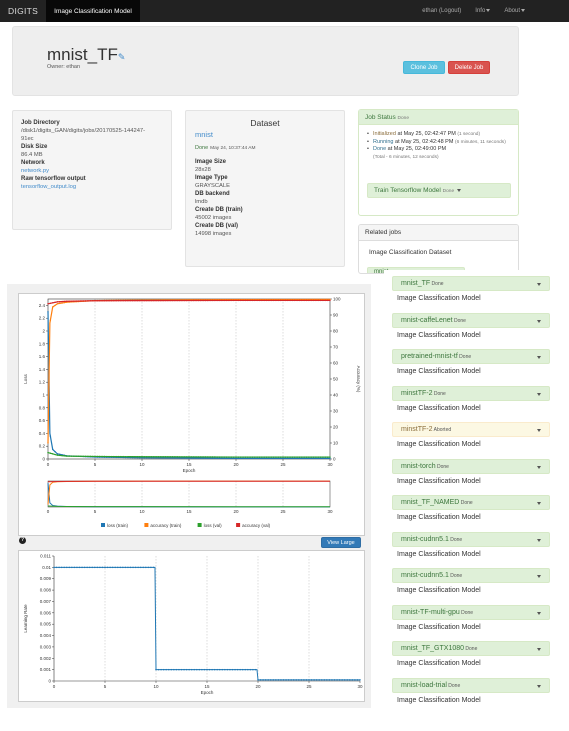 The width and height of the screenshot is (569, 731). I want to click on related-job-button: mnist-load-trial Done, so click(471, 685).